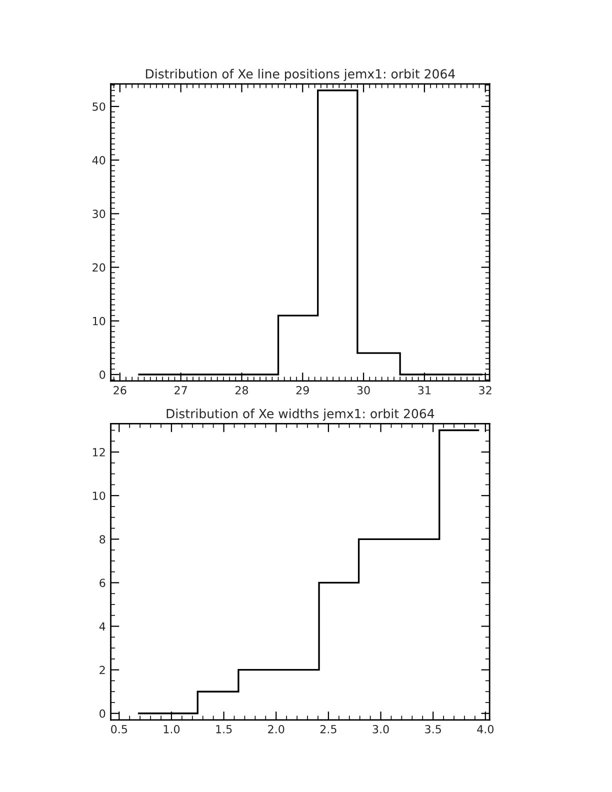 The image size is (612, 792). What do you see at coordinates (276, 729) in the screenshot?
I see `x-tick-label: 2.0` at bounding box center [276, 729].